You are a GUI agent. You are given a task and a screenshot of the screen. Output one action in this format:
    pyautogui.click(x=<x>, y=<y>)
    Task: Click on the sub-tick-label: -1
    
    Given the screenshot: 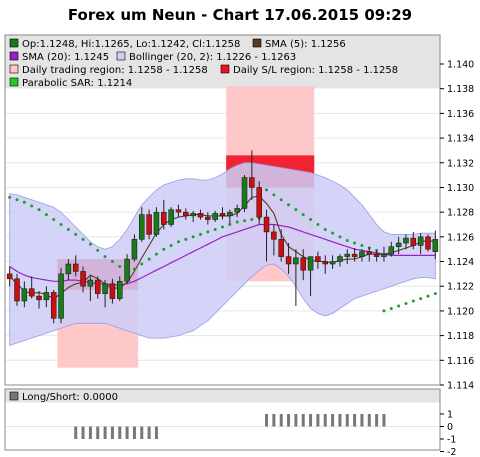 What is the action you would take?
    pyautogui.click(x=451, y=440)
    